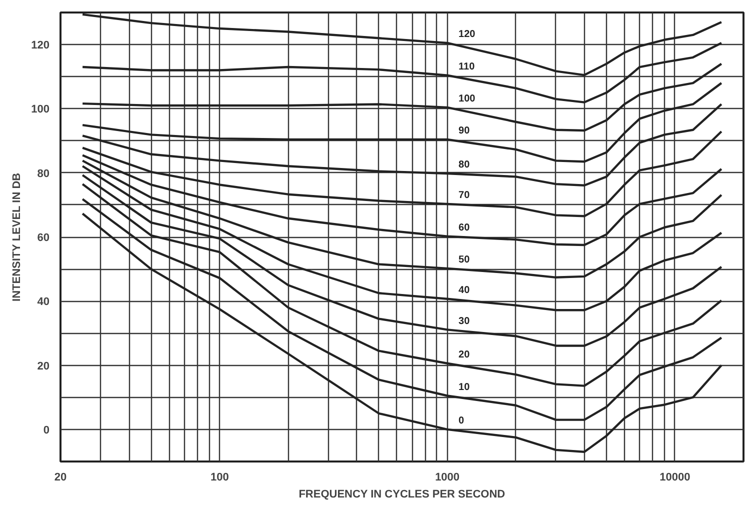 The width and height of the screenshot is (753, 511). What do you see at coordinates (464, 387) in the screenshot?
I see `series-label: 10` at bounding box center [464, 387].